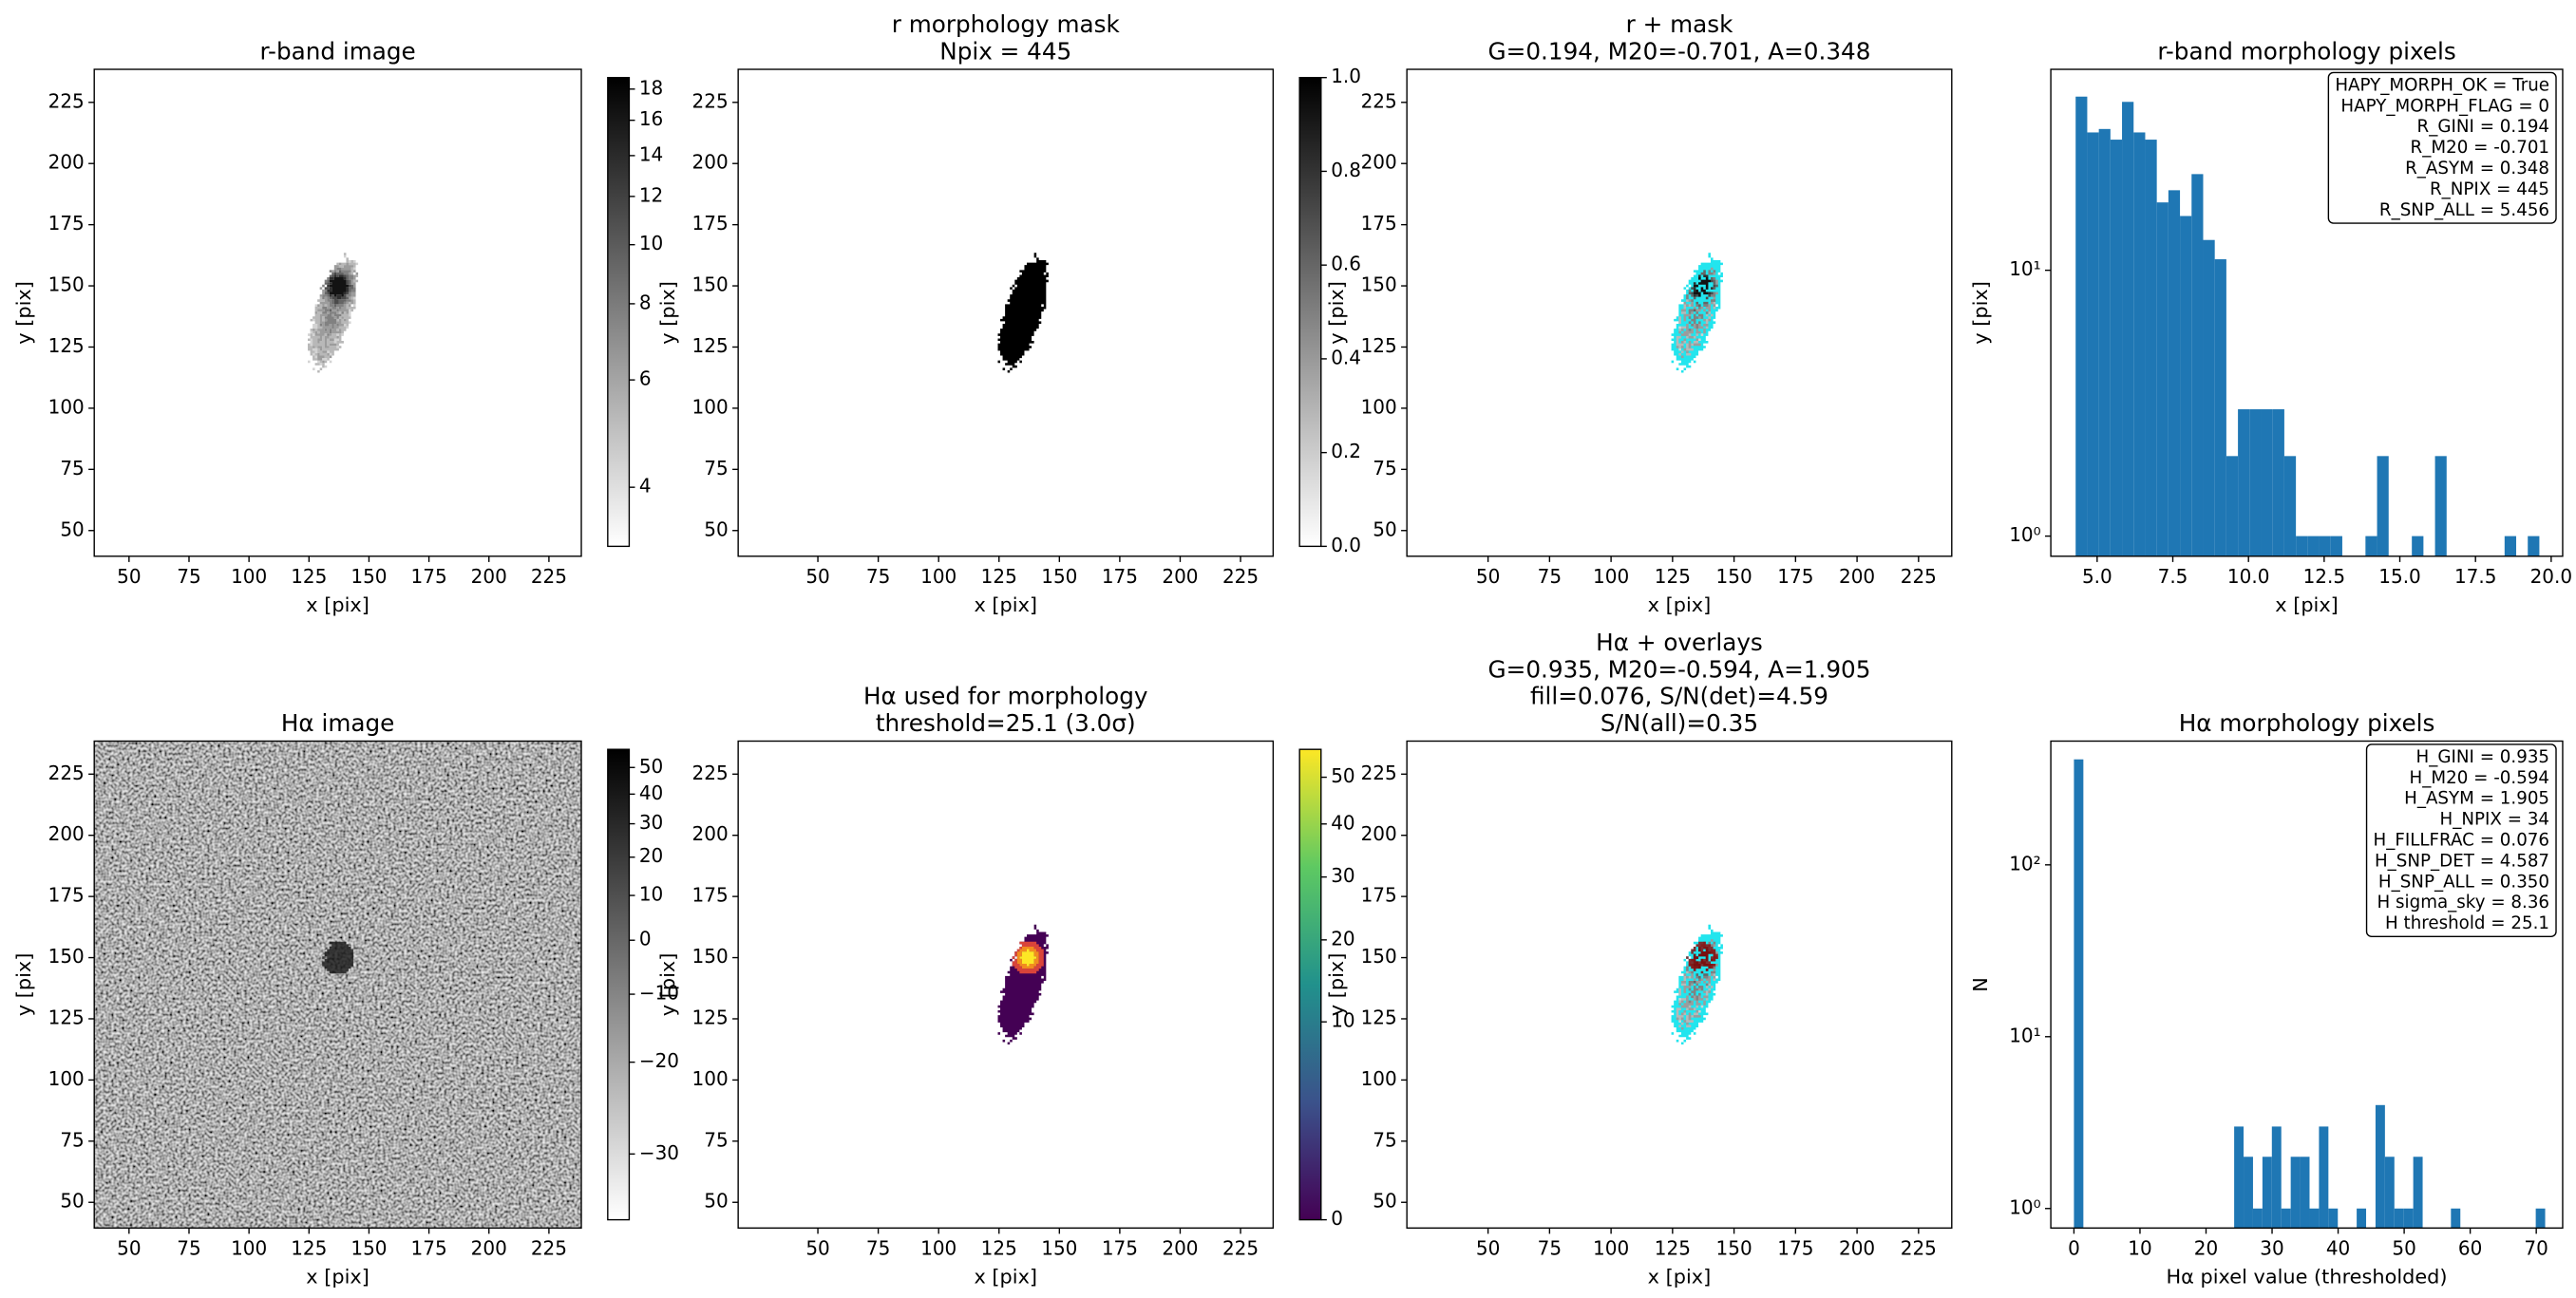 This screenshot has height=1298, width=2576. What do you see at coordinates (2307, 312) in the screenshot?
I see `axes-frame` at bounding box center [2307, 312].